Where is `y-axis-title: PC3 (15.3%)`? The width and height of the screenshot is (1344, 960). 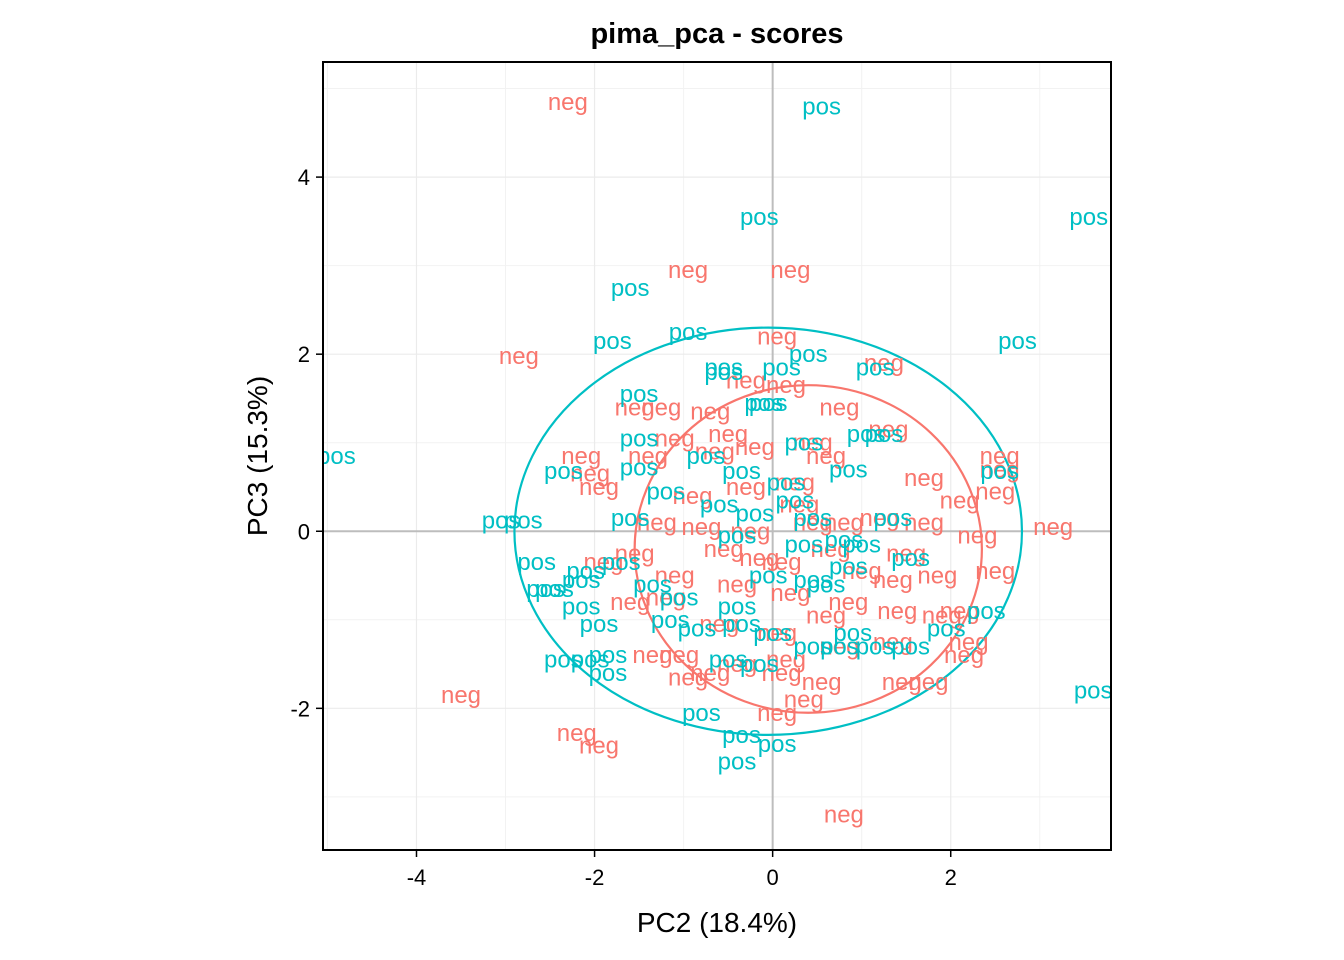 y-axis-title: PC3 (15.3%) is located at coordinates (257, 456).